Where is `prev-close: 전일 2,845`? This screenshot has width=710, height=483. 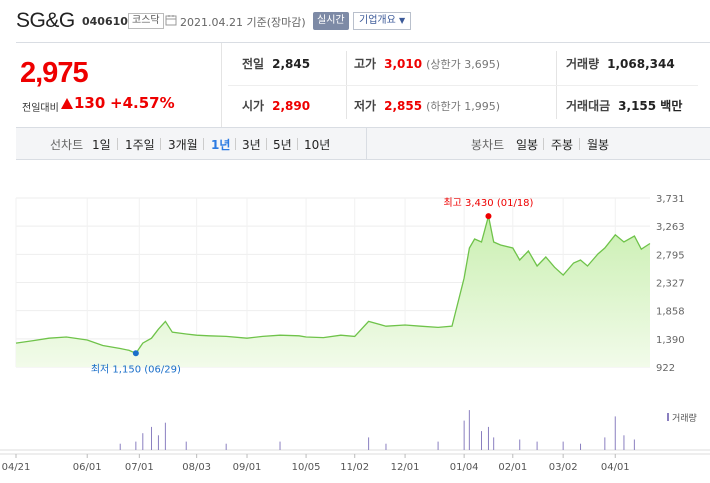
prev-close: 전일 2,845 is located at coordinates (276, 64).